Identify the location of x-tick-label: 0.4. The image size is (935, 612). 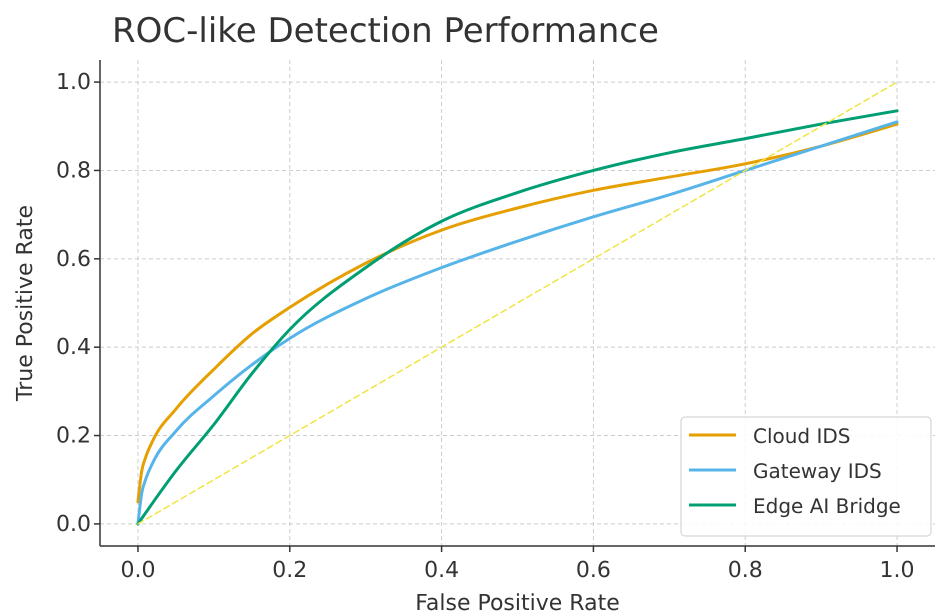
(442, 570).